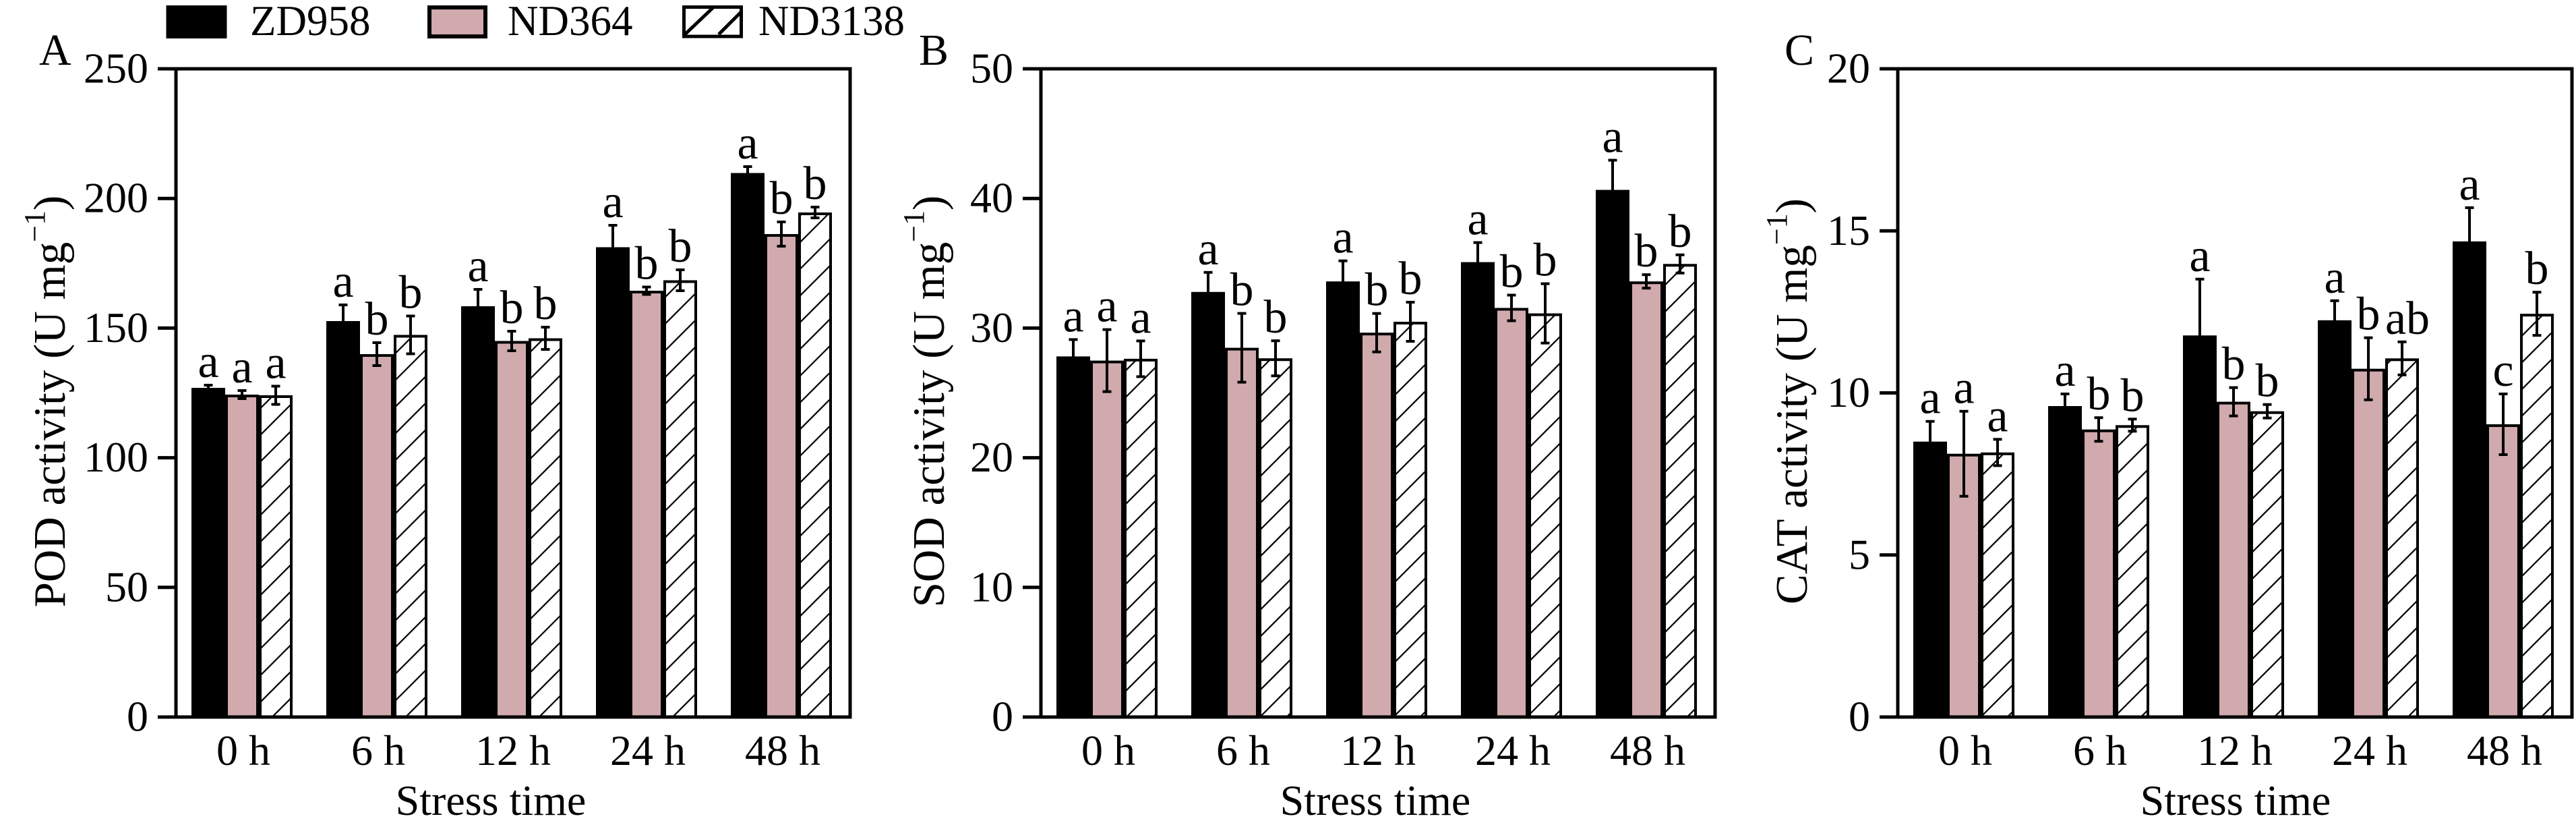  I want to click on svg-text: ND364, so click(570, 22).